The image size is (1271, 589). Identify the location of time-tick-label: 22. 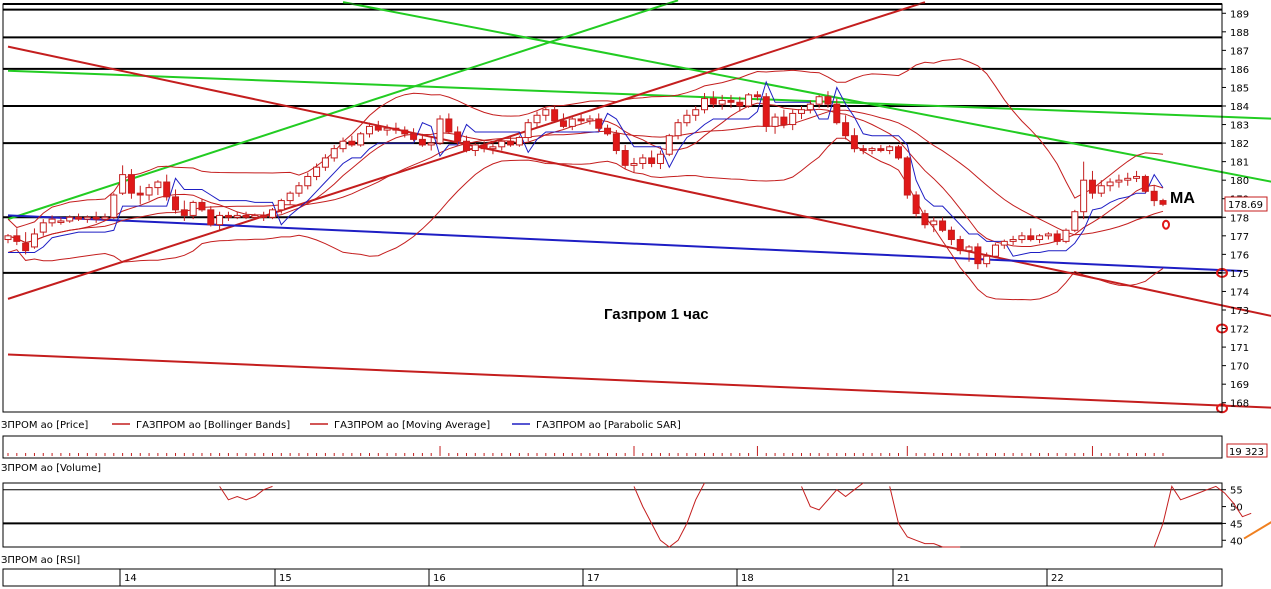
(1057, 578).